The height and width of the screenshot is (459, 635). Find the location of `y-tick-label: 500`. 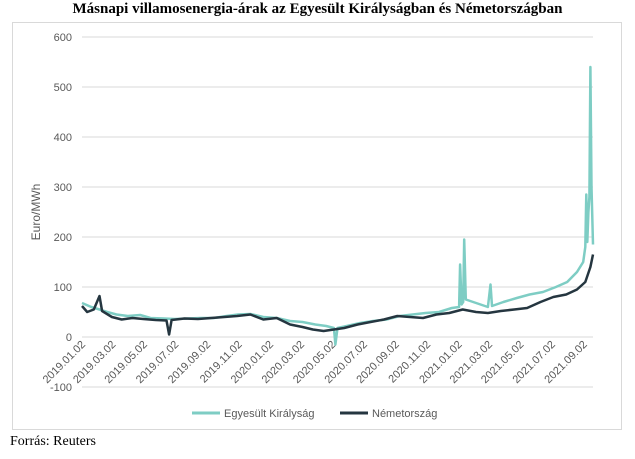

y-tick-label: 500 is located at coordinates (63, 88).